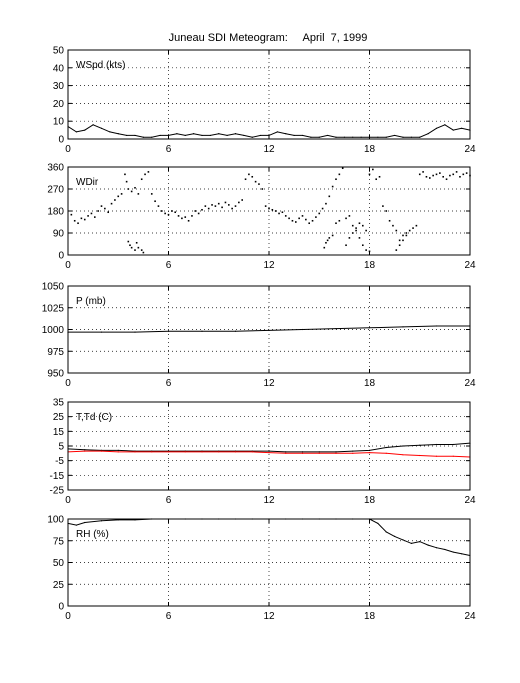 Image resolution: width=520 pixels, height=683 pixels. What do you see at coordinates (59, 234) in the screenshot?
I see `wind-direction-y-tick-label: 90` at bounding box center [59, 234].